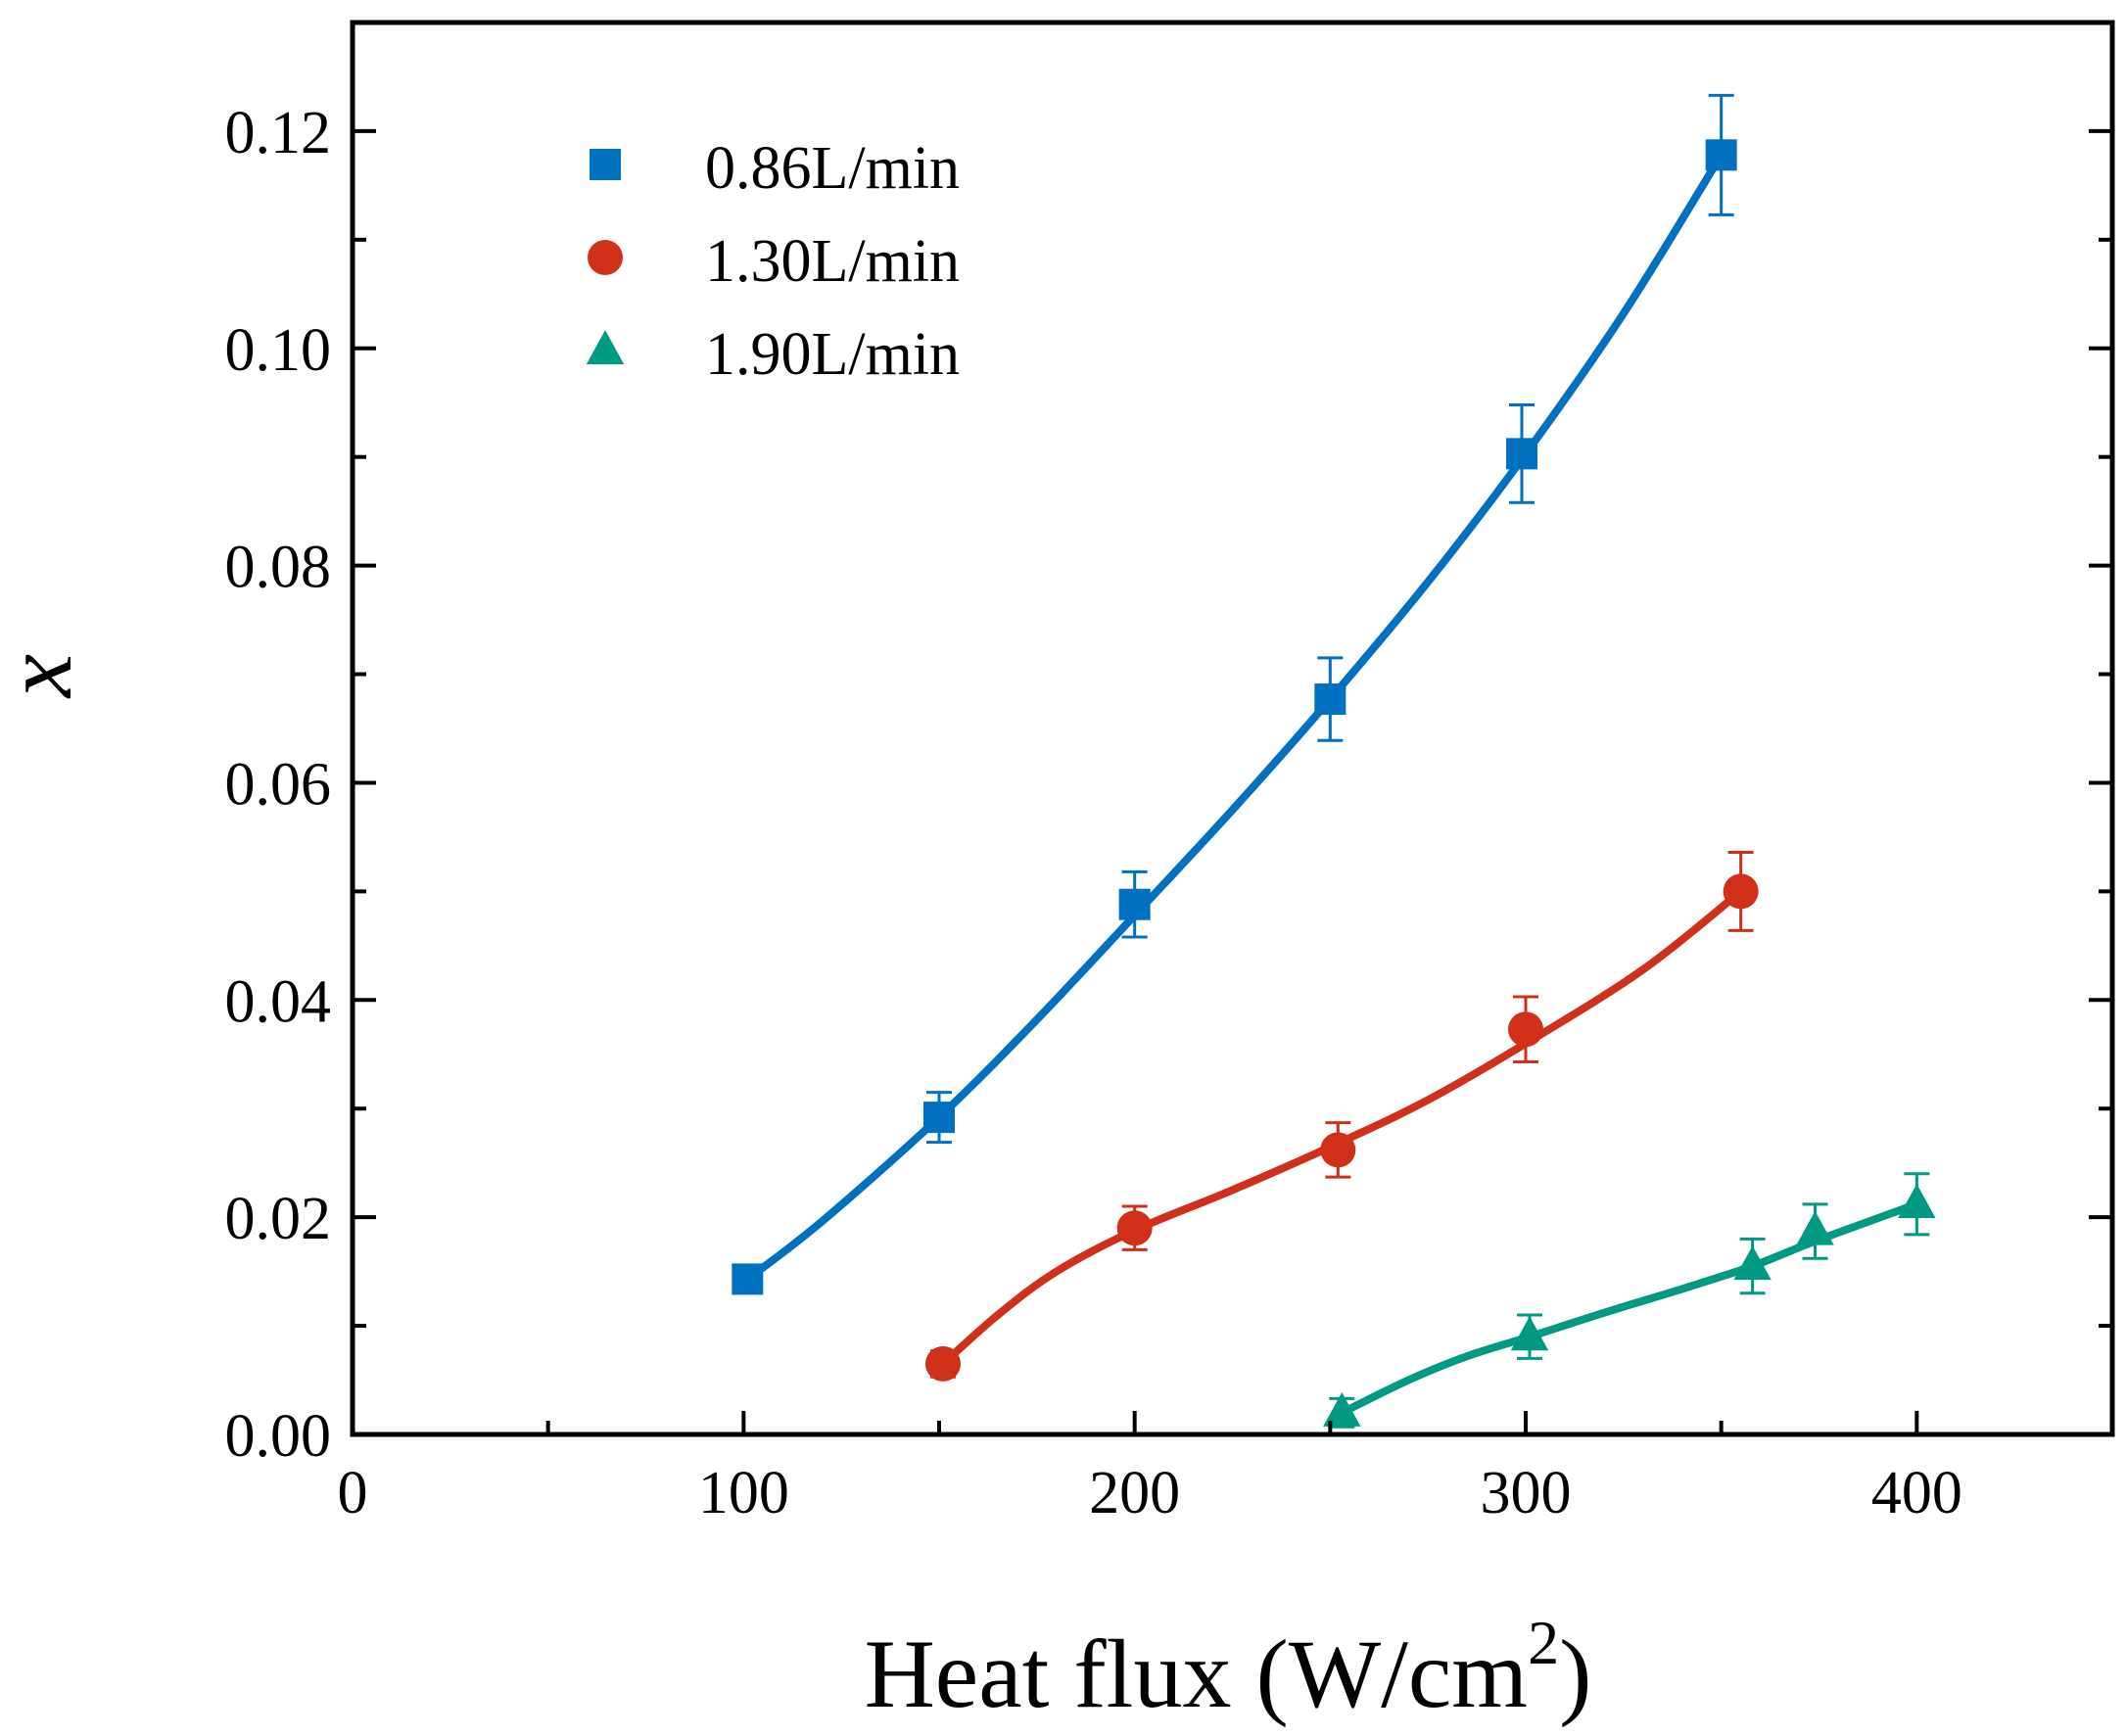 This screenshot has height=1736, width=2126. Describe the element at coordinates (278, 350) in the screenshot. I see `y-tick-label: 0.10` at that location.